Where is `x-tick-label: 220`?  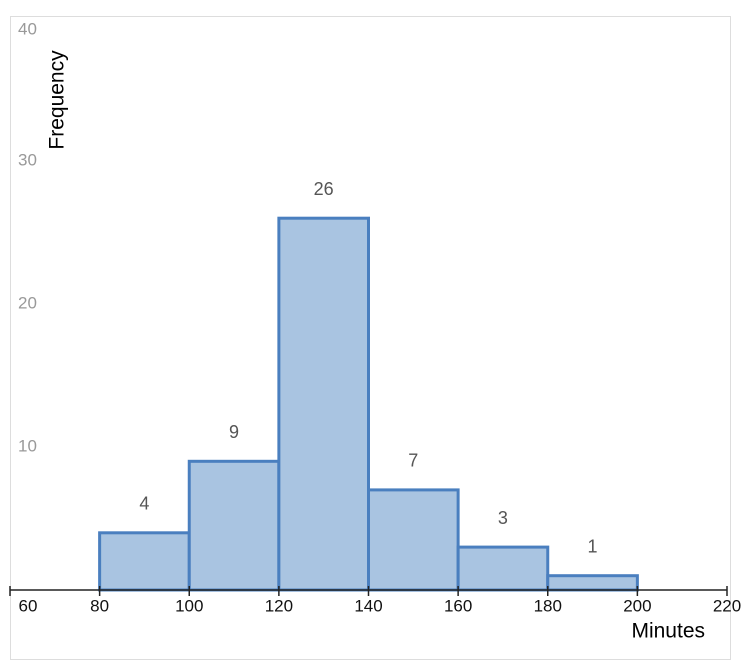 x-tick-label: 220 is located at coordinates (727, 605).